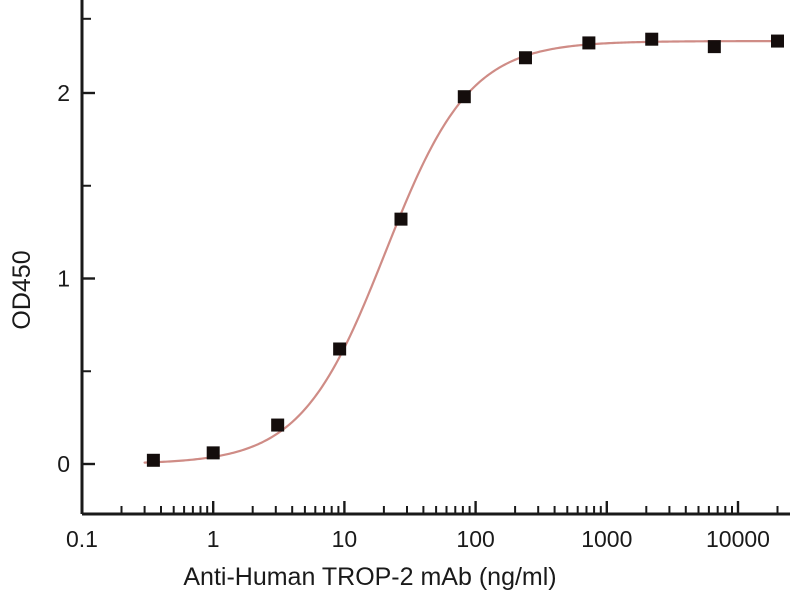 The image size is (800, 600). I want to click on x-tick-label: 1, so click(213, 539).